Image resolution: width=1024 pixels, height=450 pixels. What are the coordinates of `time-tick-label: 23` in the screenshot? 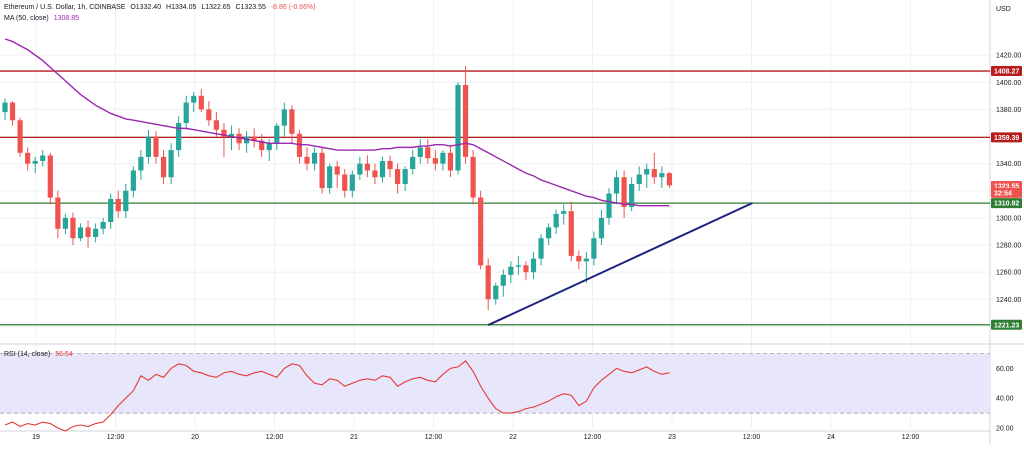 It's located at (672, 437).